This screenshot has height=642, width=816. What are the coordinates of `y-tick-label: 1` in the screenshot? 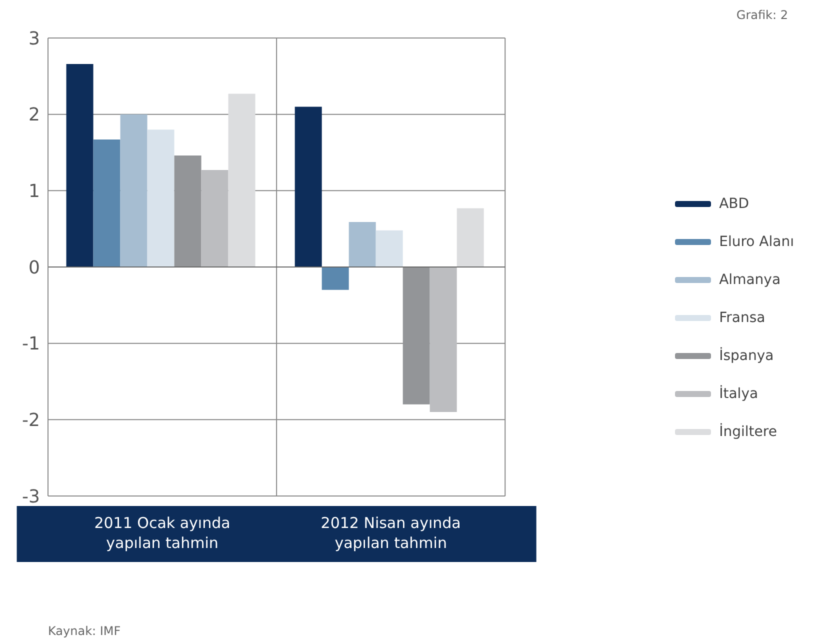 It's located at (34, 191).